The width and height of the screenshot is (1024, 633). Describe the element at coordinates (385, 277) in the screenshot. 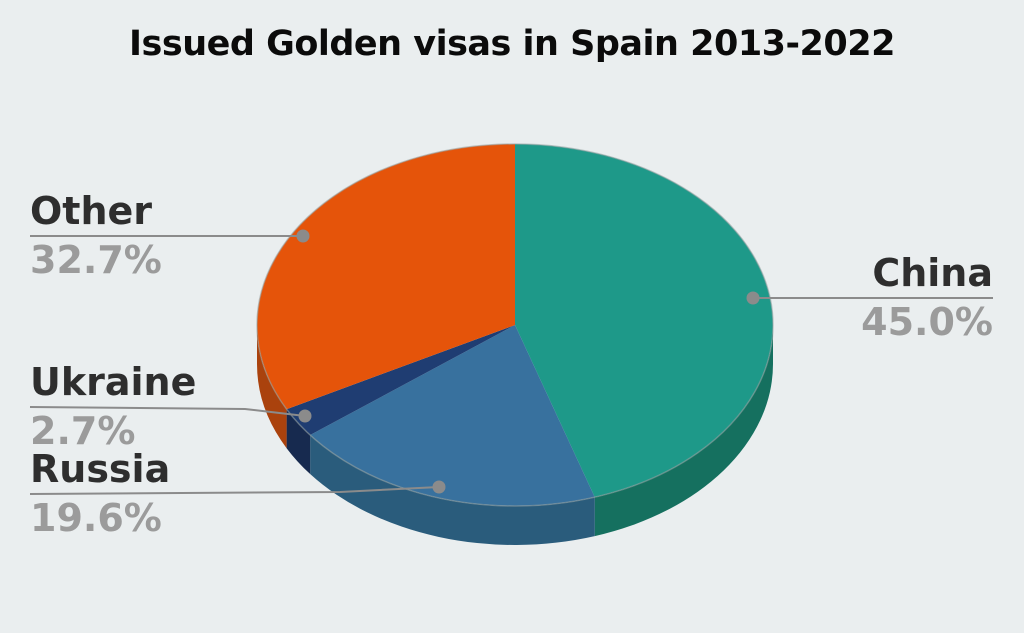

I see `pie-top-other` at that location.